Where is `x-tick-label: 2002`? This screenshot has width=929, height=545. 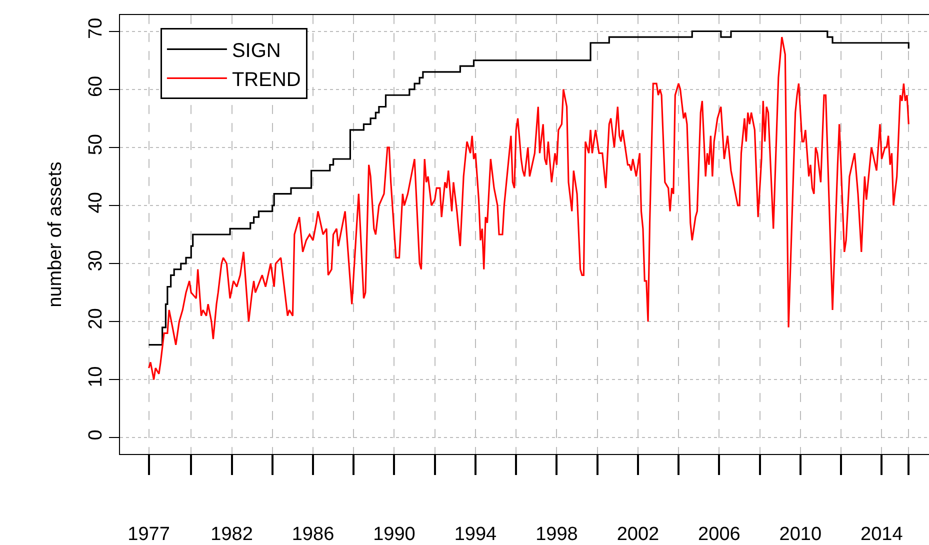 x-tick-label: 2002 is located at coordinates (638, 534).